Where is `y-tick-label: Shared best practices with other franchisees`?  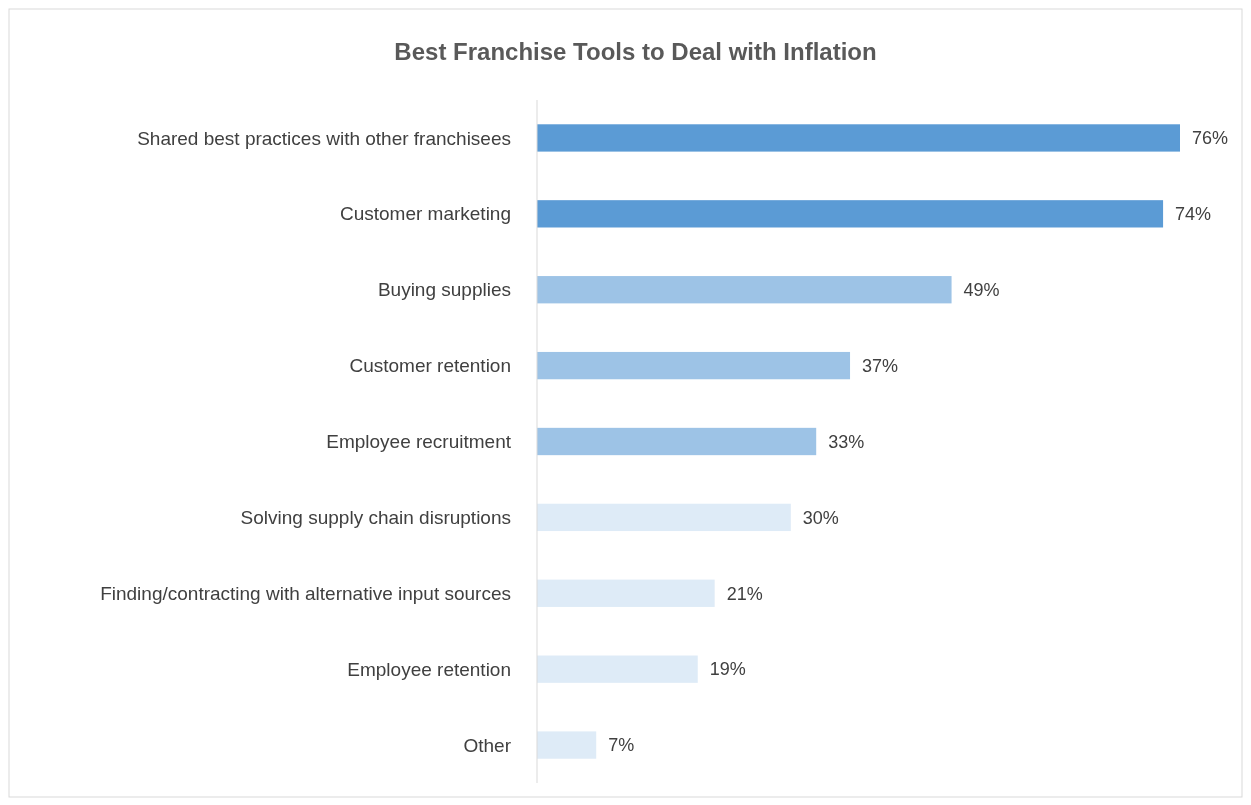 y-tick-label: Shared best practices with other franchisees is located at coordinates (324, 138).